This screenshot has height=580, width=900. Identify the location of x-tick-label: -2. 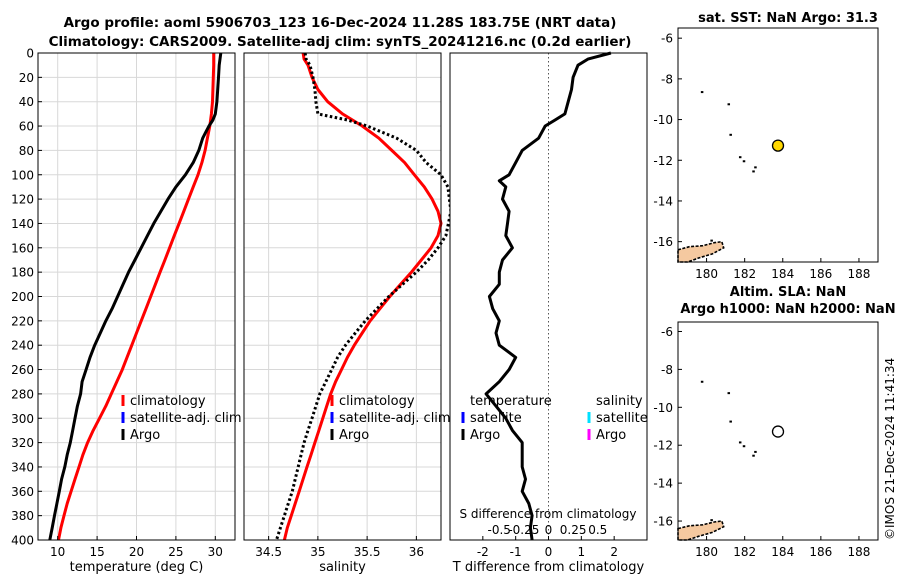
(483, 552).